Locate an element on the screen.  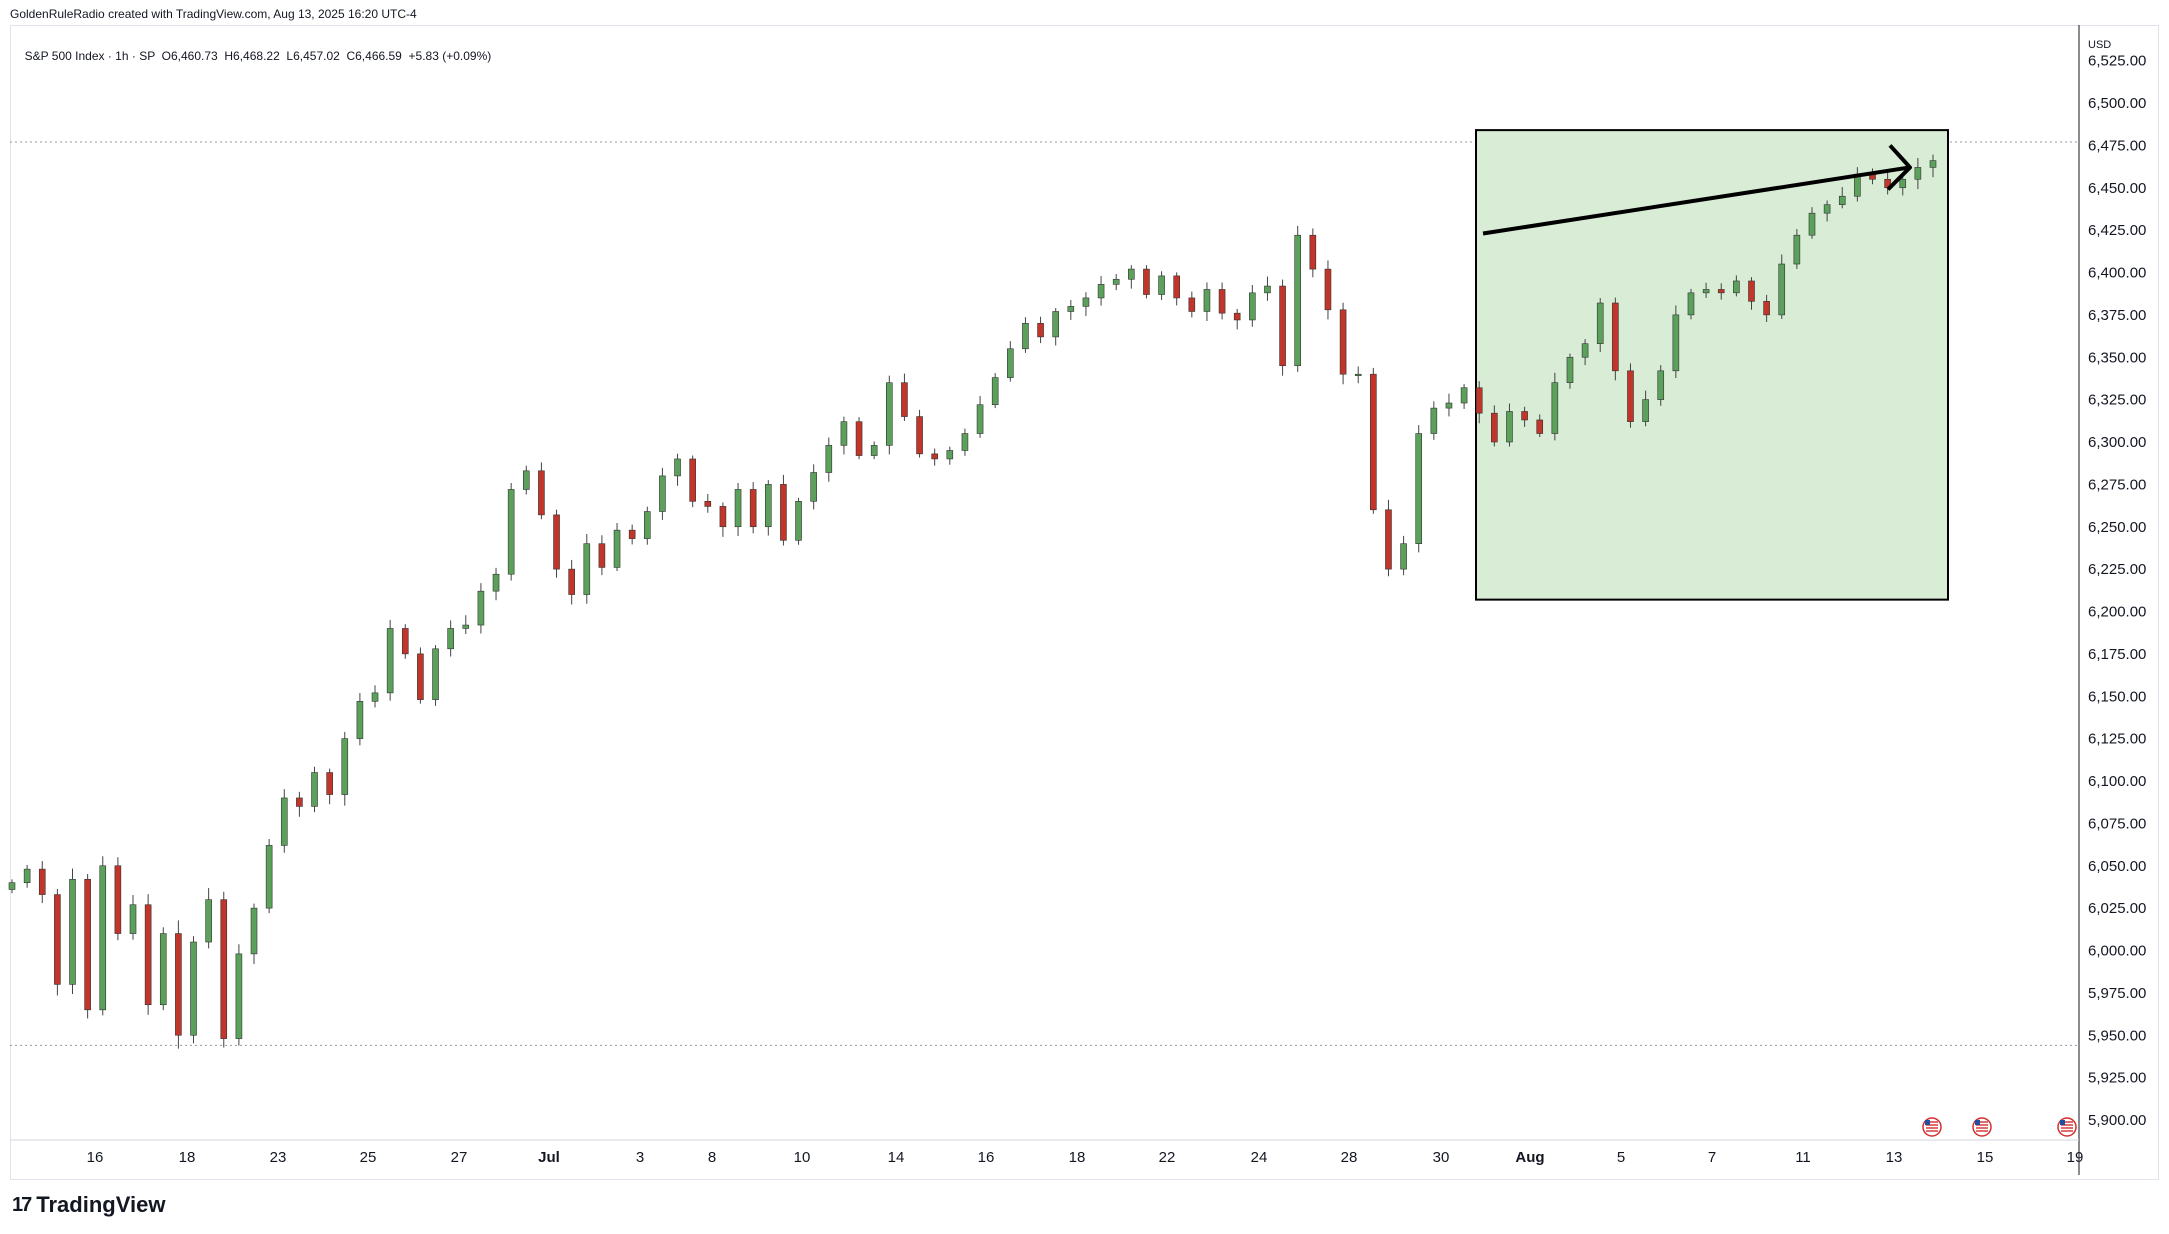
highlight-box is located at coordinates (1712, 365).